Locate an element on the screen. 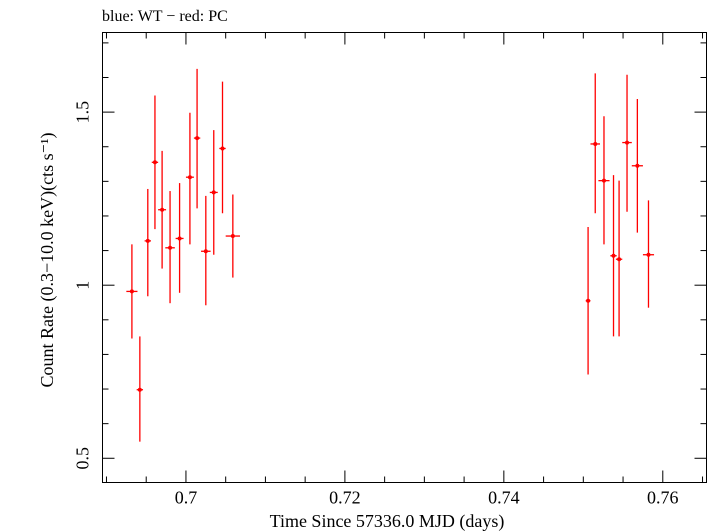  y-axis-label: Count Rate (0.3−10.0 keV)(cts s⁻¹) is located at coordinates (47, 259).